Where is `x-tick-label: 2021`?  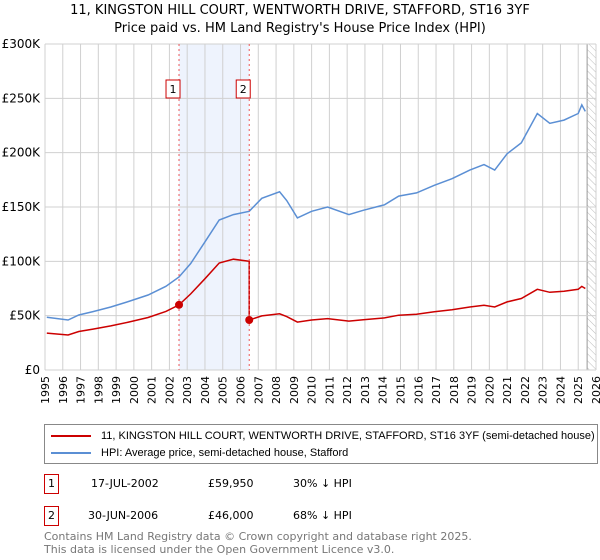
x-tick-label: 2021 is located at coordinates (507, 390).